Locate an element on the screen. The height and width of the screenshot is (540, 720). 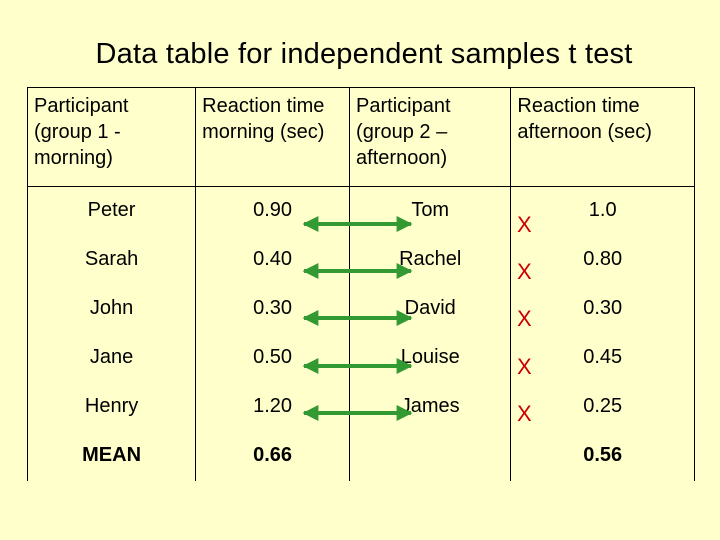
mean-label: MEAN is located at coordinates (111, 456).